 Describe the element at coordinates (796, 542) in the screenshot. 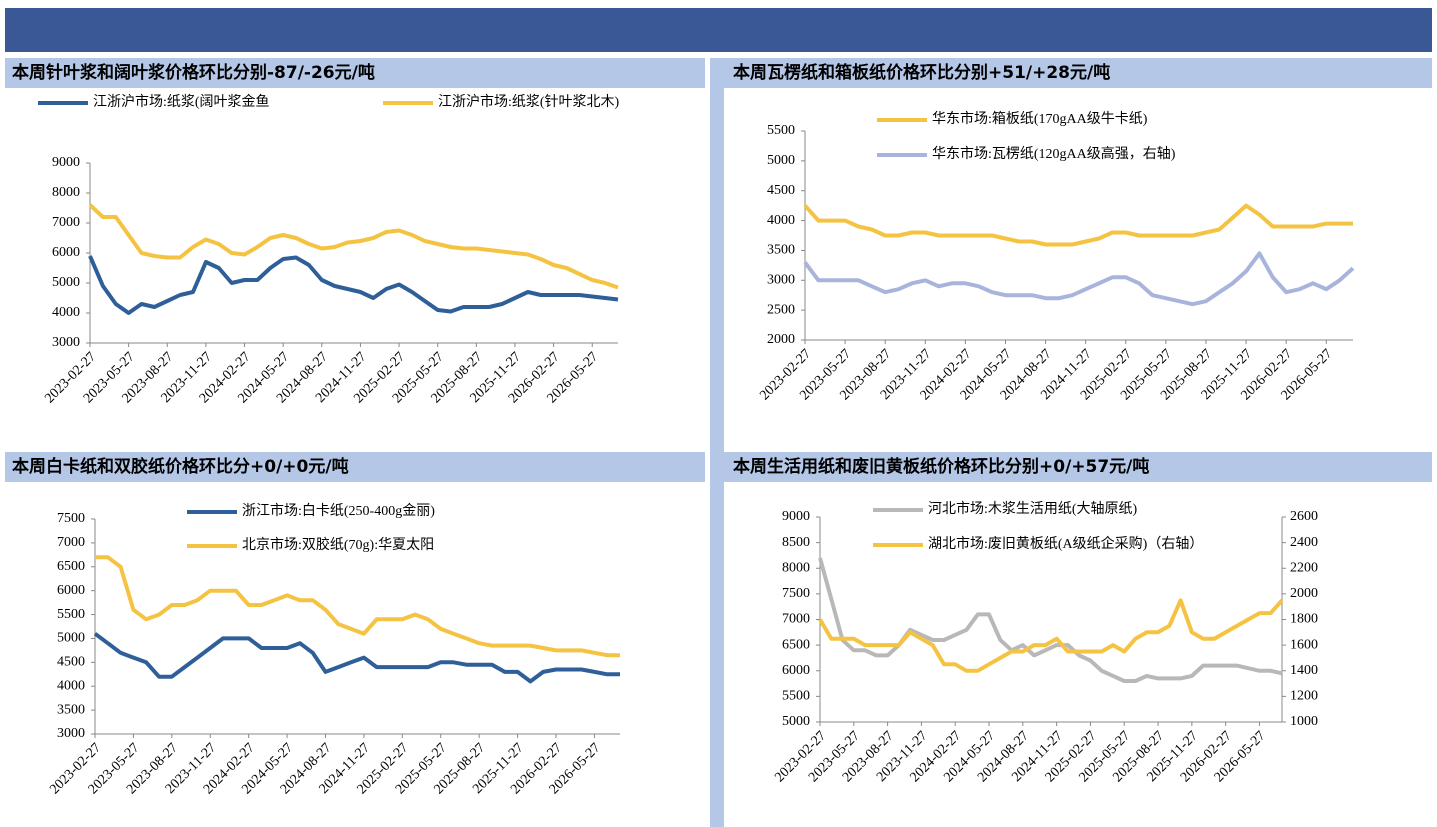

I see `y-tick-label: 8500` at that location.